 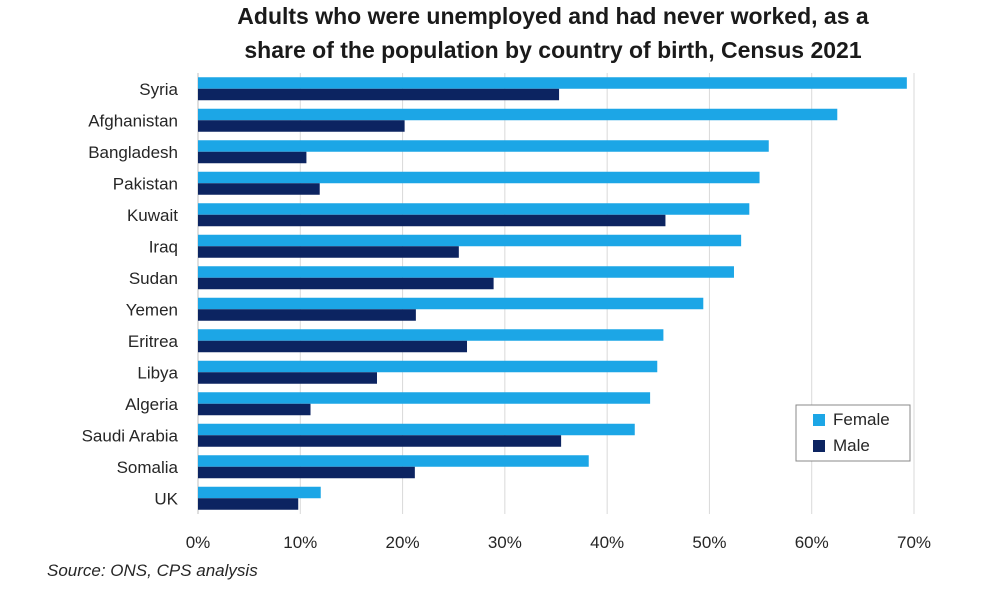 I want to click on category-label: Somalia, so click(x=148, y=467).